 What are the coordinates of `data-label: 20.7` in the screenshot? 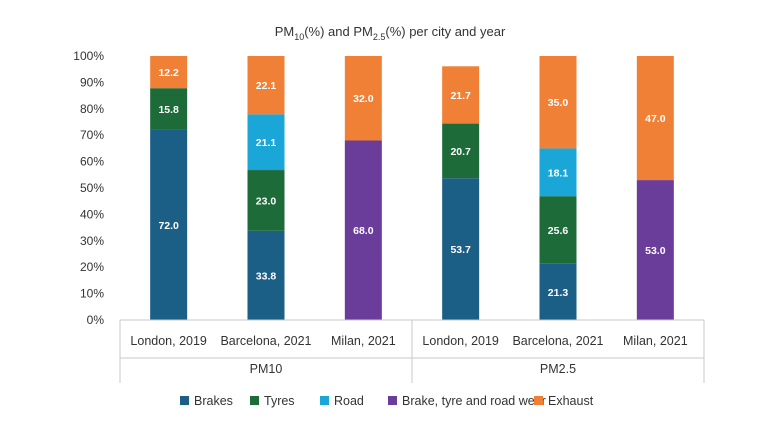 It's located at (460, 152).